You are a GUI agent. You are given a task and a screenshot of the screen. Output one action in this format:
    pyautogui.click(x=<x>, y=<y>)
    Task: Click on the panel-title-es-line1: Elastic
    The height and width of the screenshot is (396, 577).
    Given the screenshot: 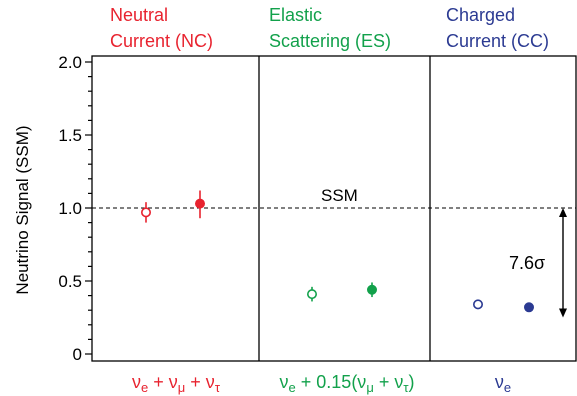 What is the action you would take?
    pyautogui.click(x=295, y=15)
    